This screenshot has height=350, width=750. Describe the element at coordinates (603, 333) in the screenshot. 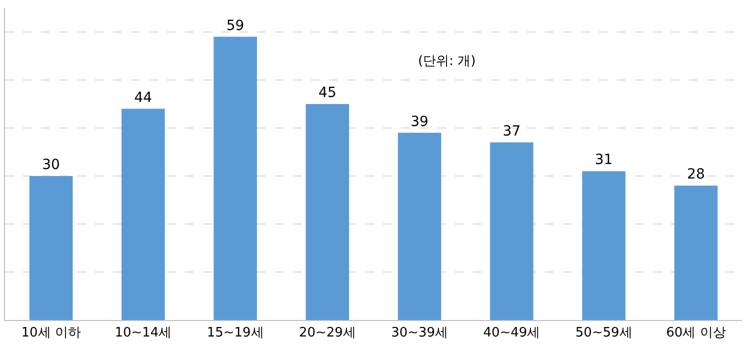

I see `x-tick-label: 50~59세` at that location.